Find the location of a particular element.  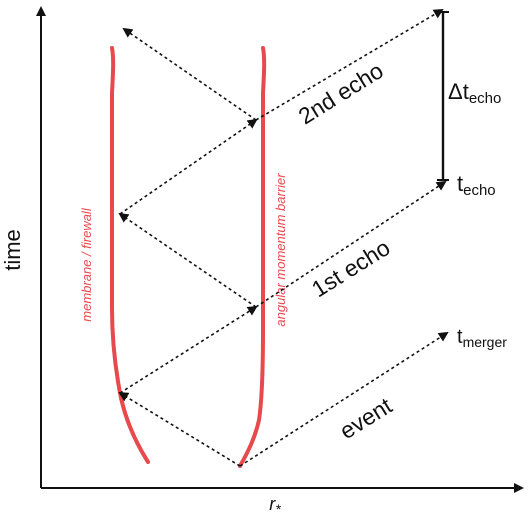

x-axis-label-main: r is located at coordinates (272, 504).